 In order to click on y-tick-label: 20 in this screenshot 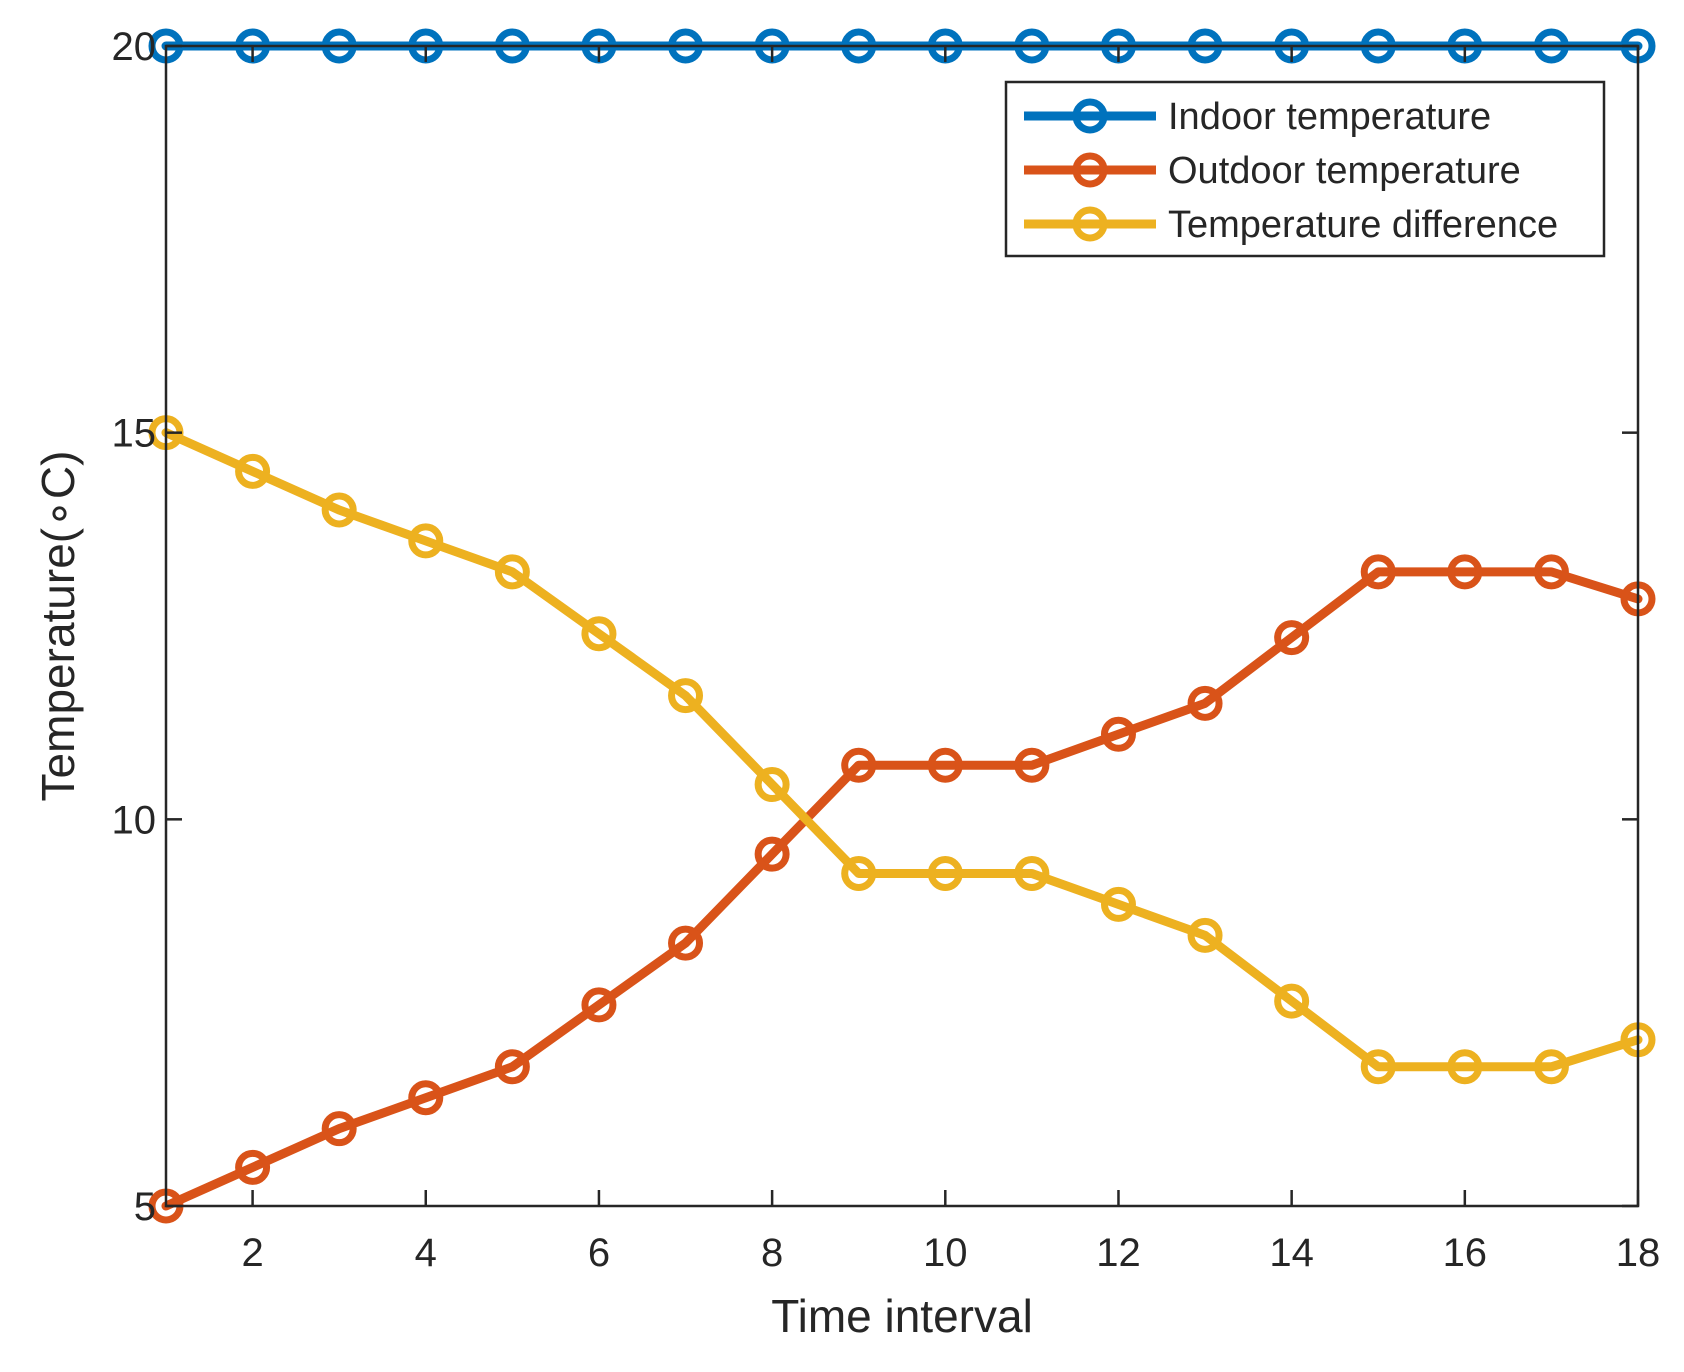, I will do `click(134, 47)`.